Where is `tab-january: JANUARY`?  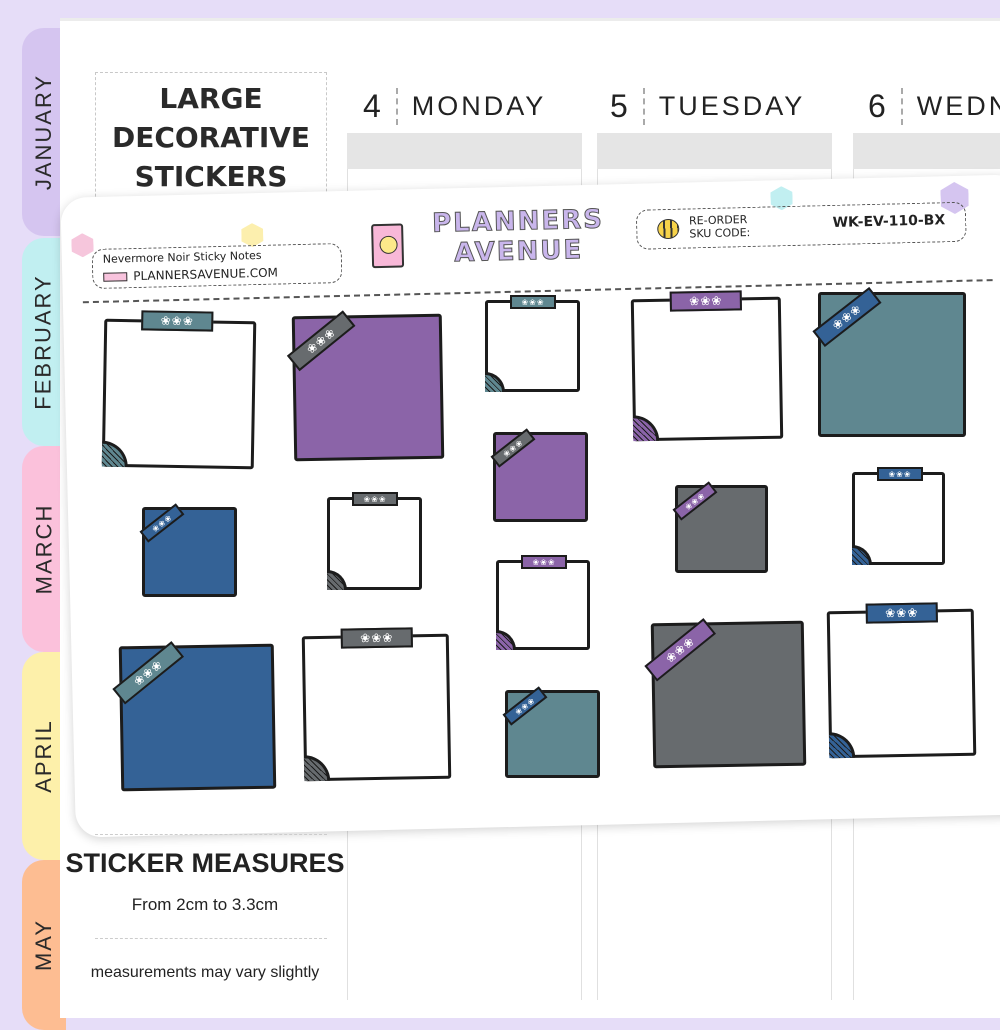
tab-january: JANUARY is located at coordinates (44, 132).